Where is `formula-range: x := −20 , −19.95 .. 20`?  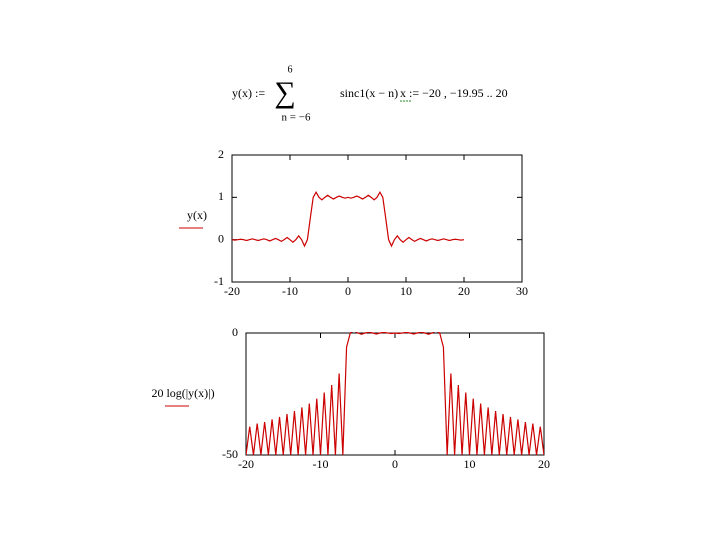
formula-range: x := −20 , −19.95 .. 20 is located at coordinates (454, 93).